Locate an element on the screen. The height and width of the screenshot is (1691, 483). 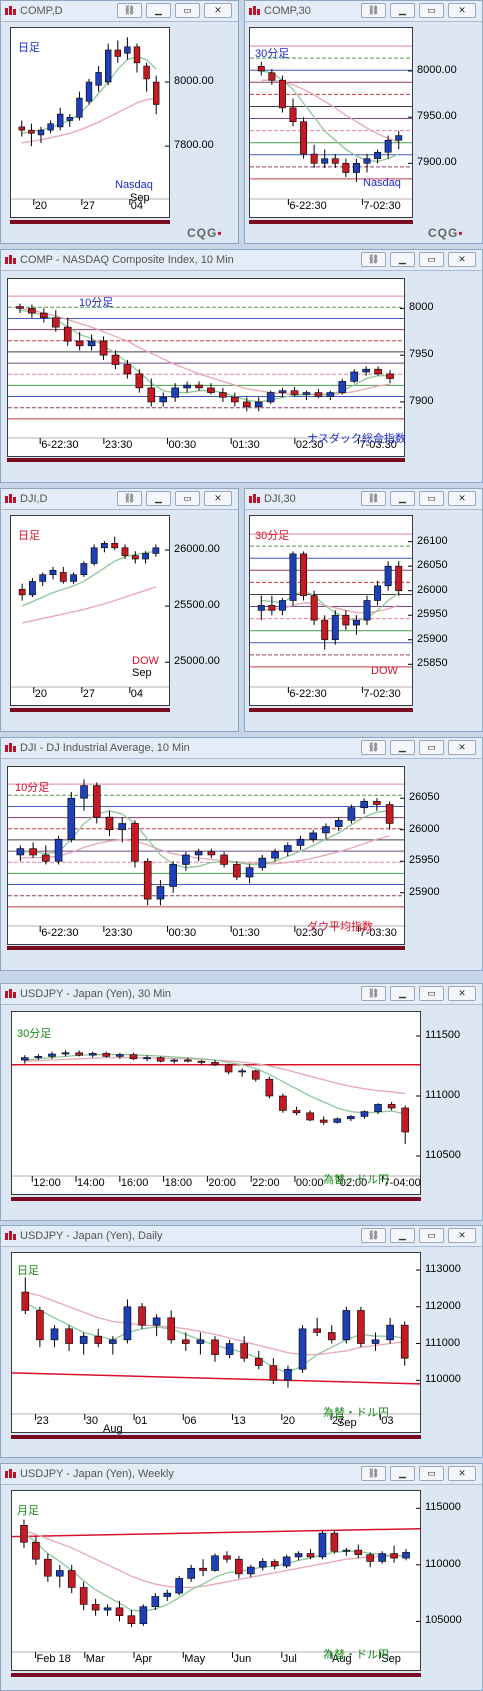
window-titlebar: COMP,D ⛓ ▁ ▭ ✕ is located at coordinates (119, 11).